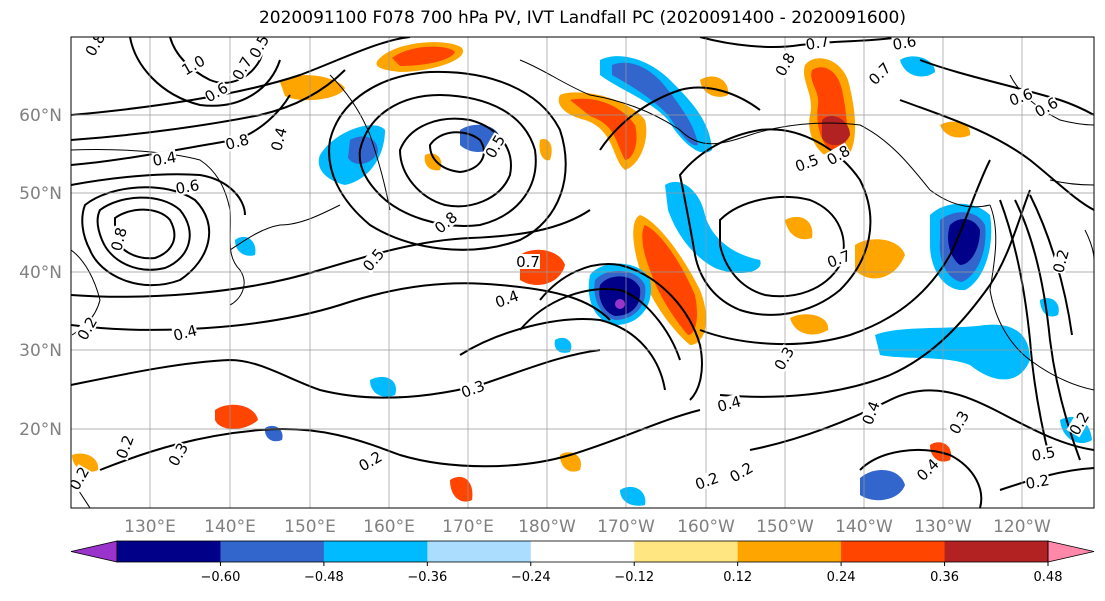  I want to click on longitude-label: 130°E, so click(150, 527).